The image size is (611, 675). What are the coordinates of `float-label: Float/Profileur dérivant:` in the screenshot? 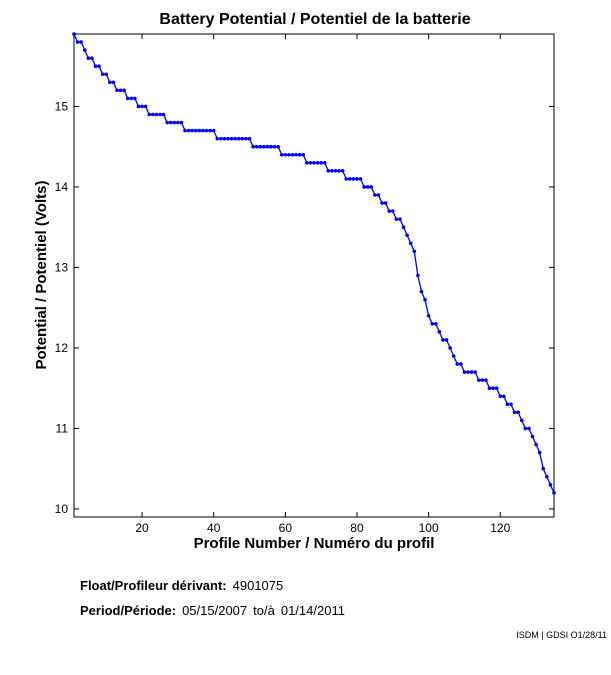 It's located at (153, 585).